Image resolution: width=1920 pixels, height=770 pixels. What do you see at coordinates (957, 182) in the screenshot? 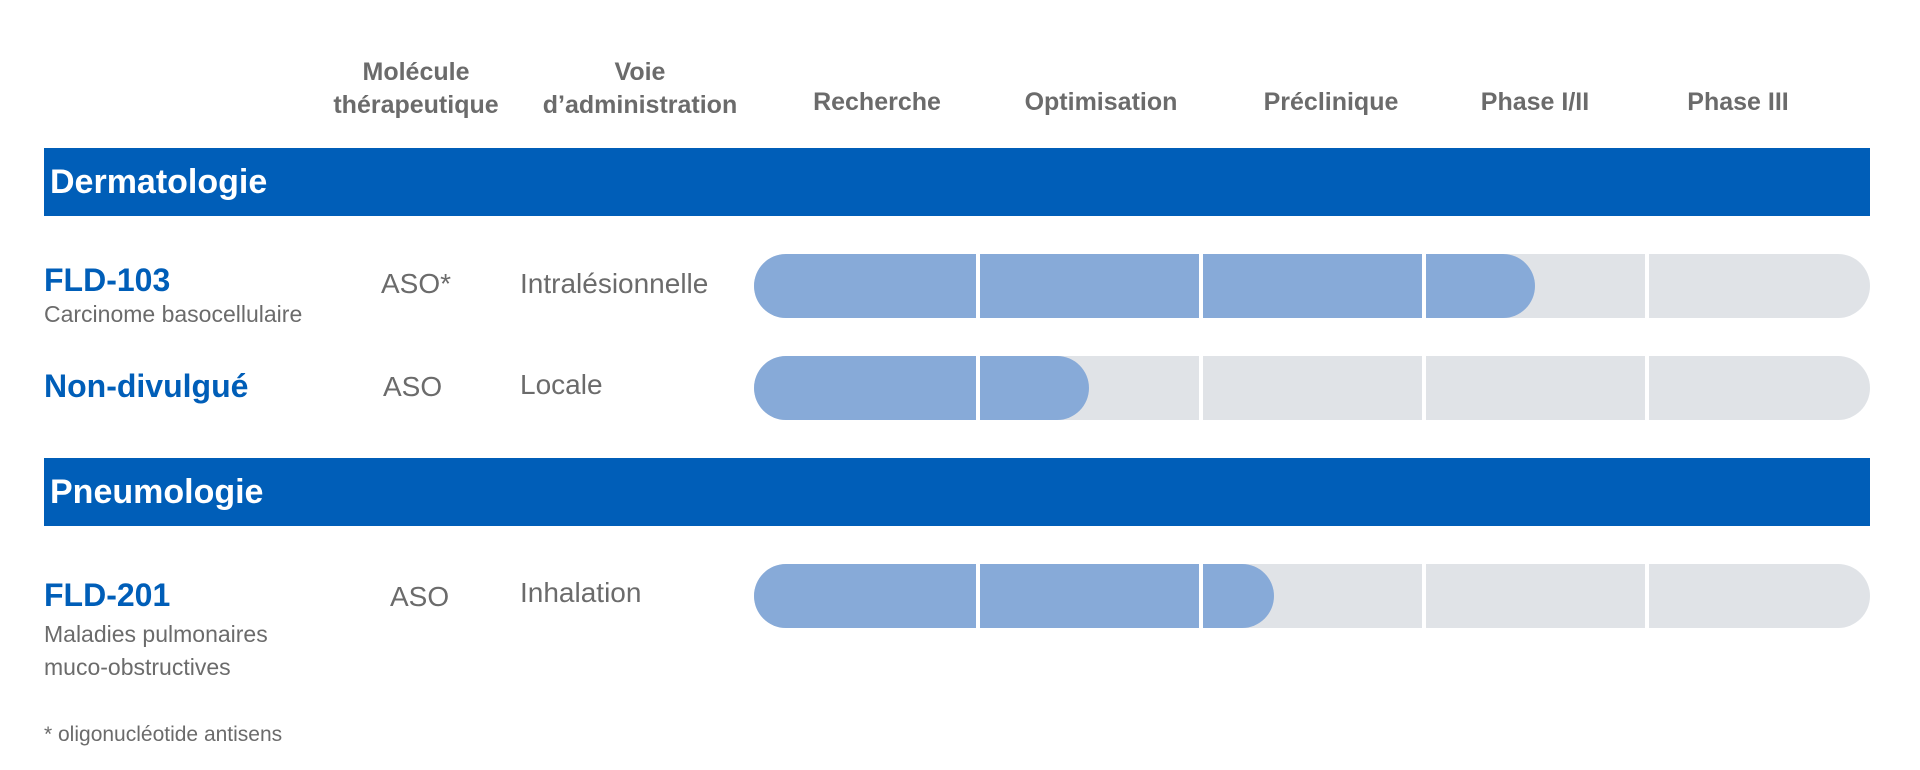
I see `section-band-dermatologie: Dermatologie` at bounding box center [957, 182].